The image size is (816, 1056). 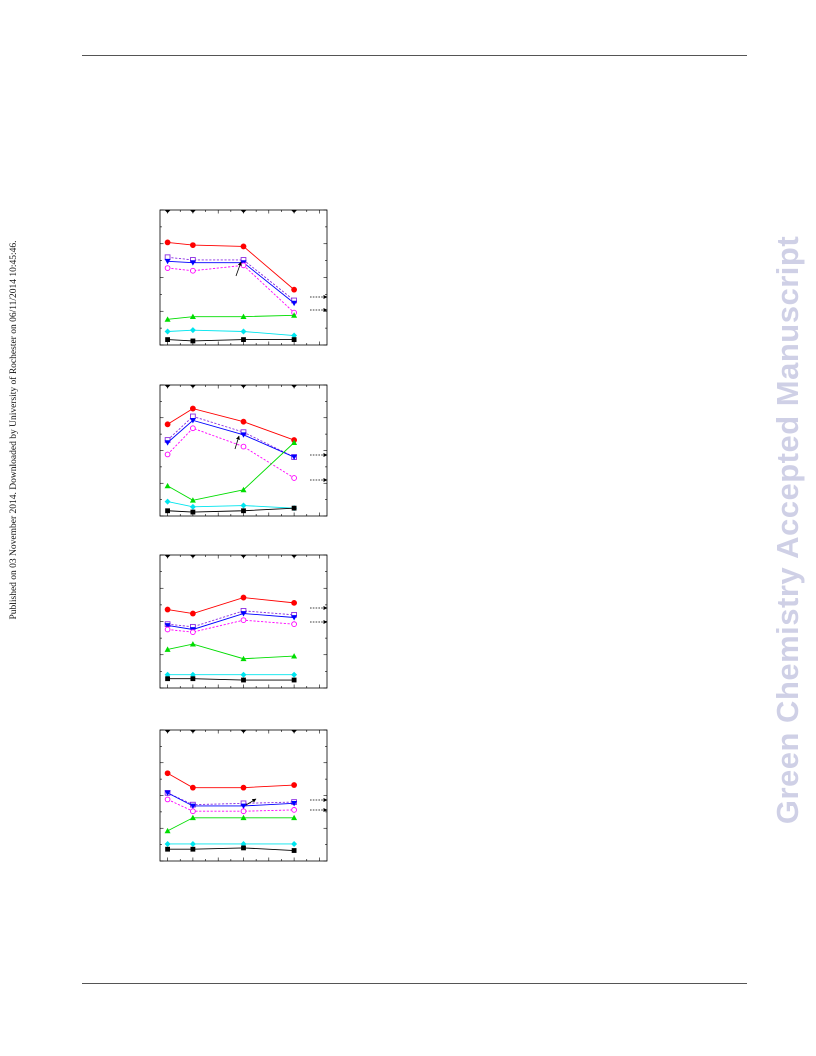 I want to click on series-cyan, so click(x=231, y=843).